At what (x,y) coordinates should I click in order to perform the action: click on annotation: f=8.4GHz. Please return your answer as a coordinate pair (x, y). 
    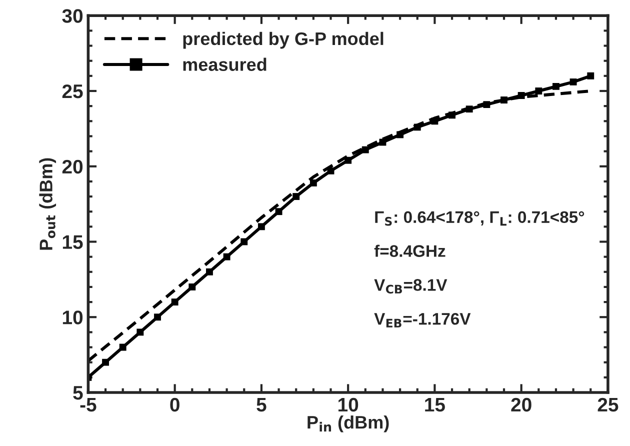
    Looking at the image, I should click on (410, 250).